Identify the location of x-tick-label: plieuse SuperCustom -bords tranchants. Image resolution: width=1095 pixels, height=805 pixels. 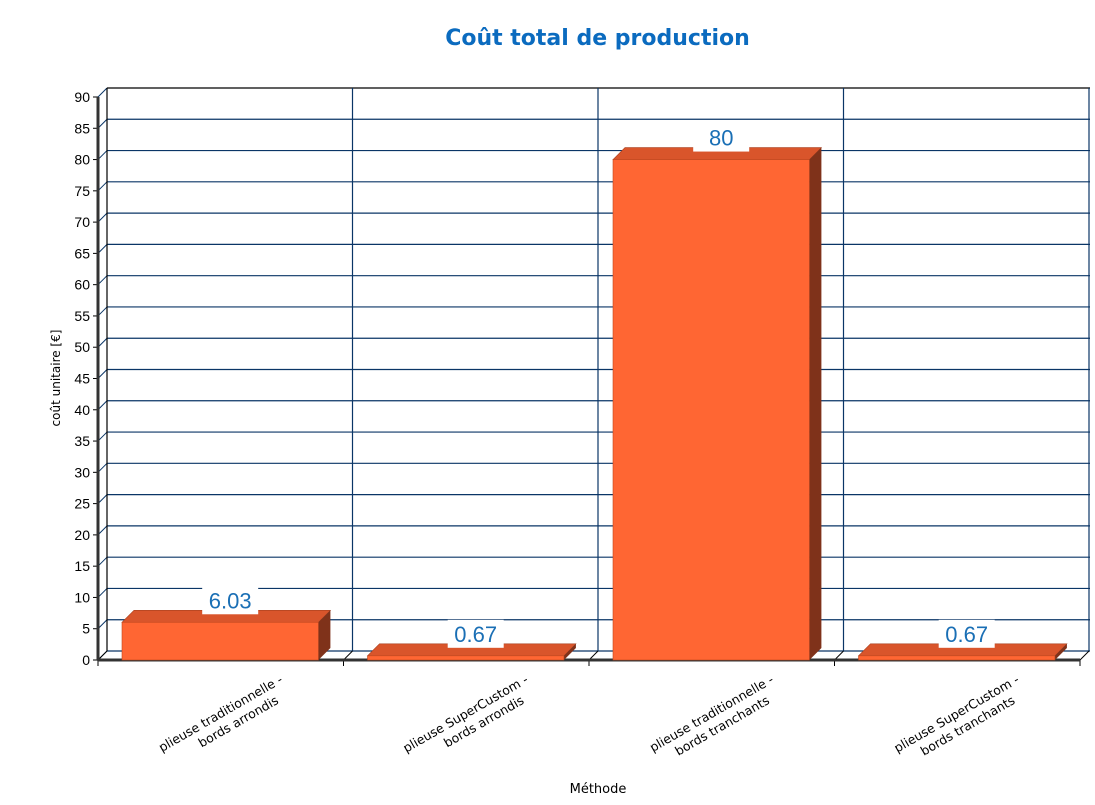
(960, 721).